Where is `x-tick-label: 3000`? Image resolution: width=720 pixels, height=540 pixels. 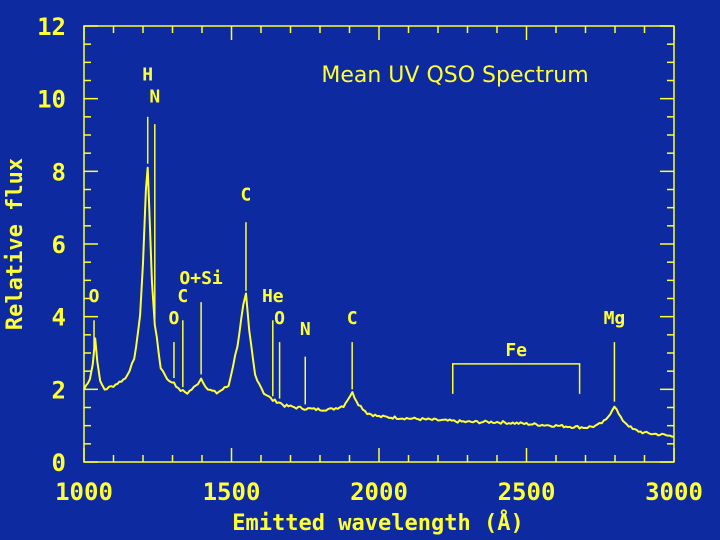
x-tick-label: 3000 is located at coordinates (674, 492).